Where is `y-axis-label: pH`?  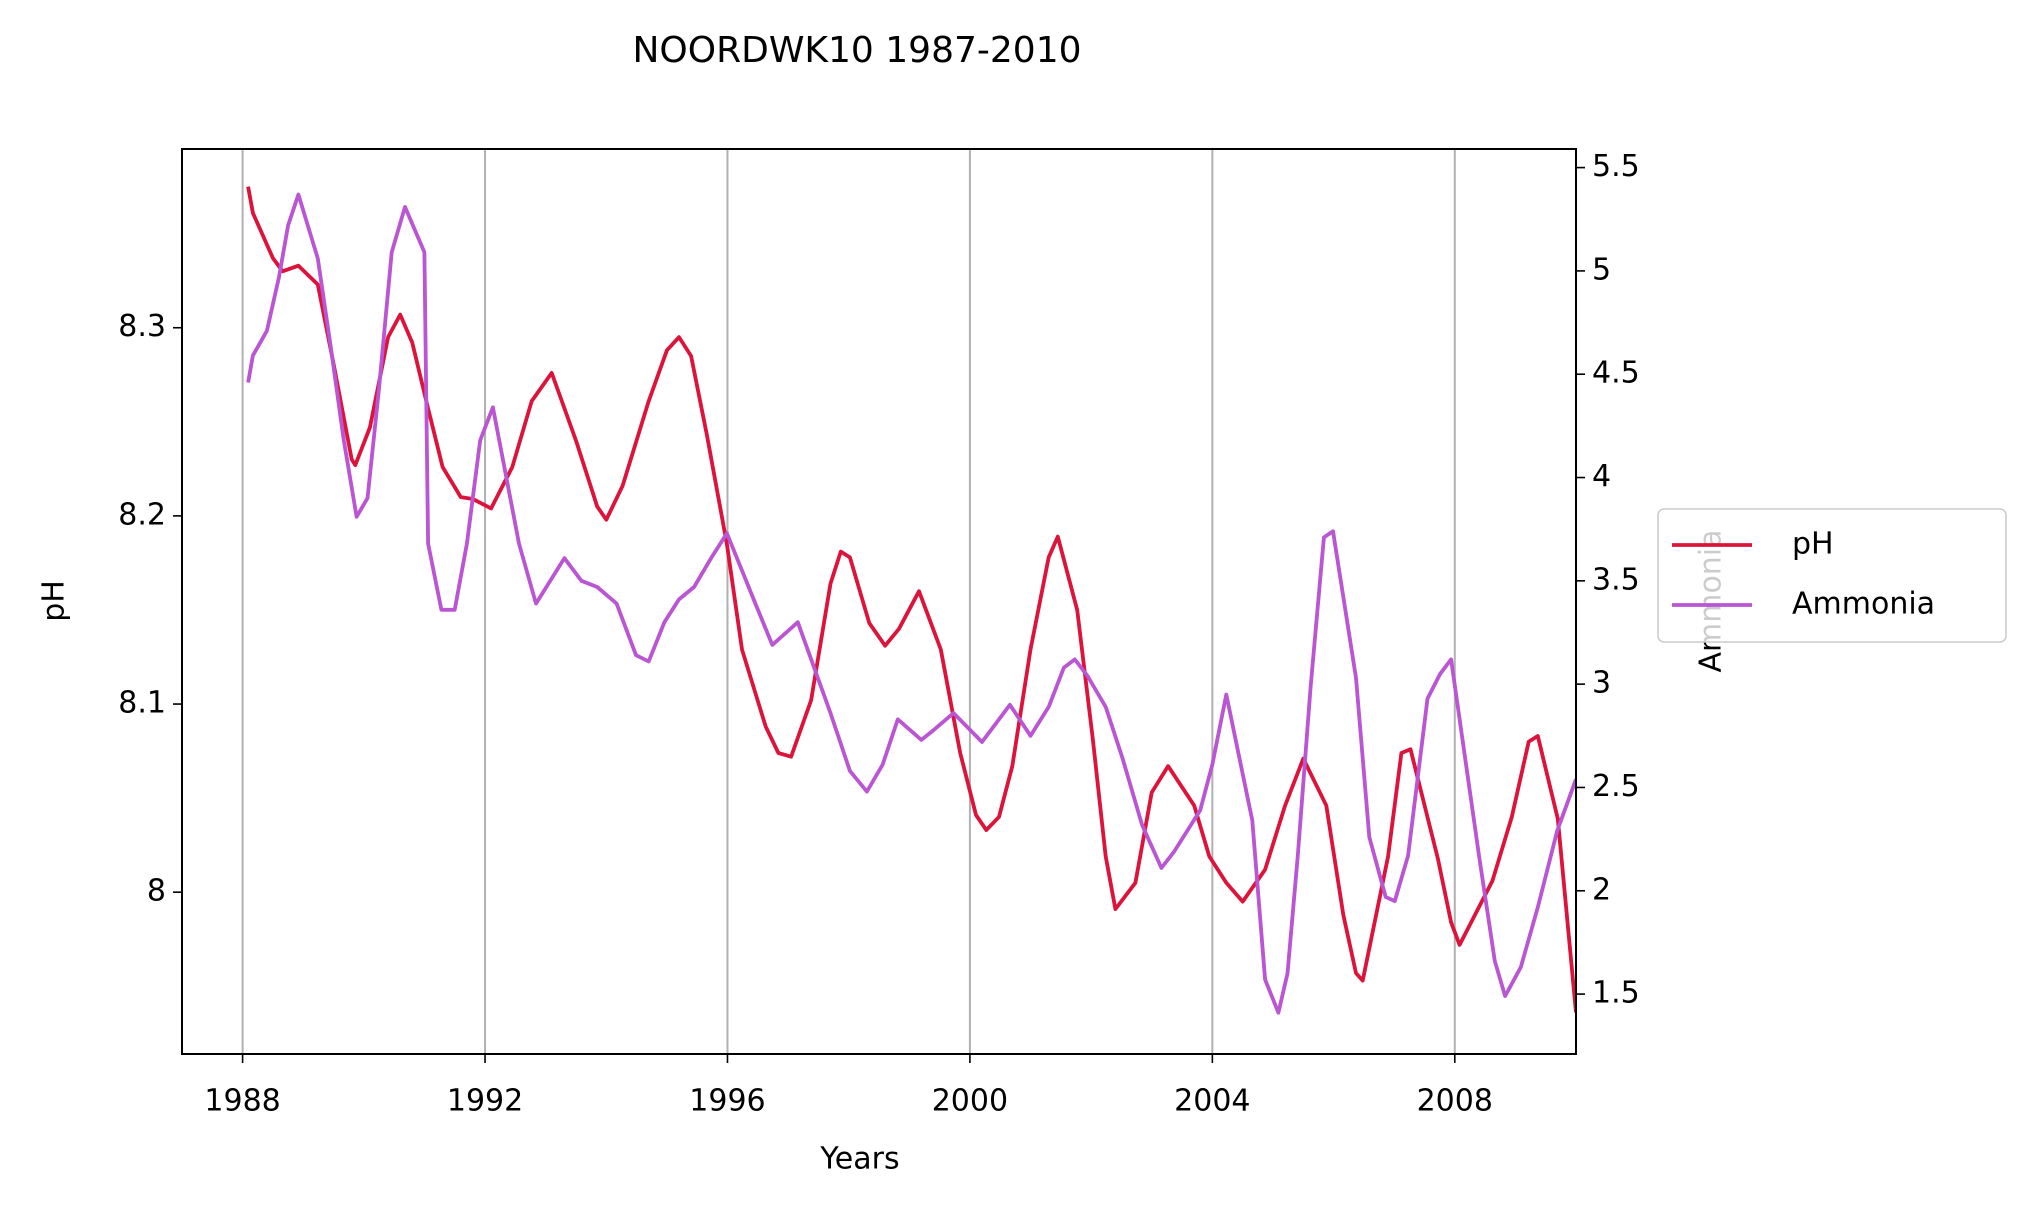 y-axis-label: pH is located at coordinates (54, 601).